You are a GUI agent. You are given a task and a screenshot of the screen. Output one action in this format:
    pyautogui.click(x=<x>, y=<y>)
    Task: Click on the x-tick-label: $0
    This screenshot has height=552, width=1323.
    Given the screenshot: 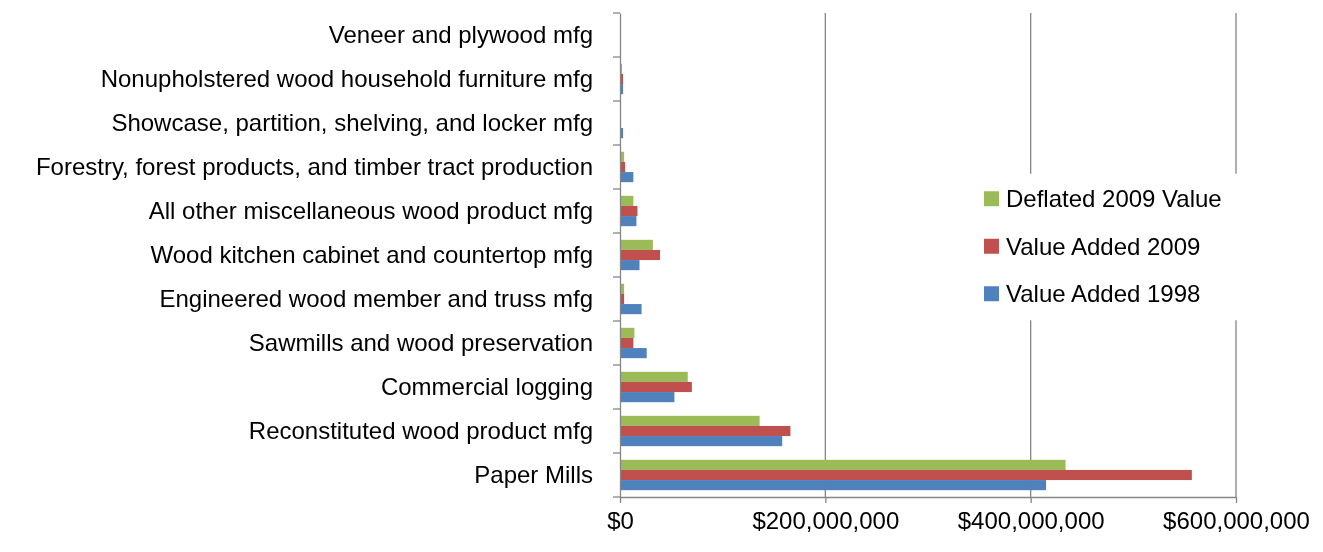 What is the action you would take?
    pyautogui.click(x=620, y=521)
    